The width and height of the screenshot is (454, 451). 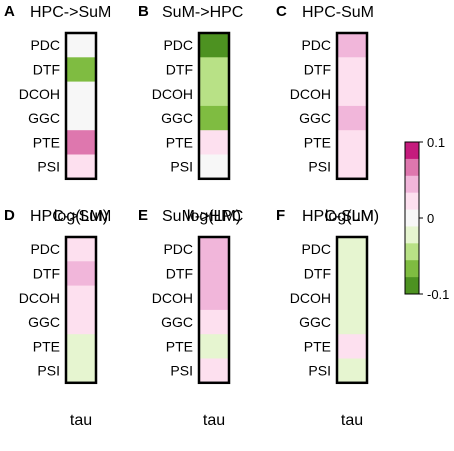 I want to click on colorbar-tick-label: 0.1, so click(x=436, y=142).